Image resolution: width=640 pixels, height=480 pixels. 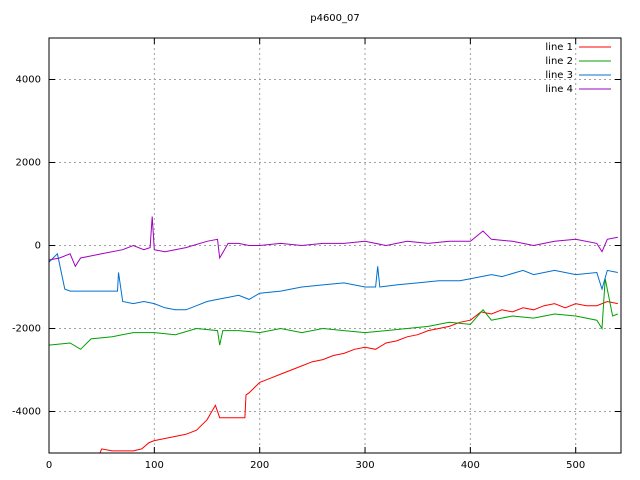 I want to click on legend-label: line 4, so click(x=559, y=89).